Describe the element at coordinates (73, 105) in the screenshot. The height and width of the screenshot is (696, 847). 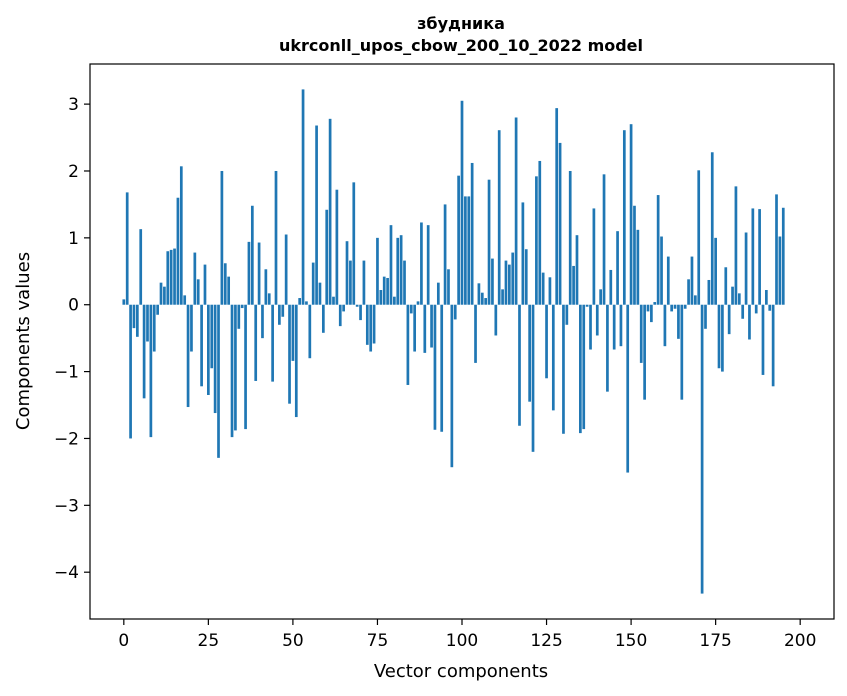
I see `y-tick-label: 3` at that location.